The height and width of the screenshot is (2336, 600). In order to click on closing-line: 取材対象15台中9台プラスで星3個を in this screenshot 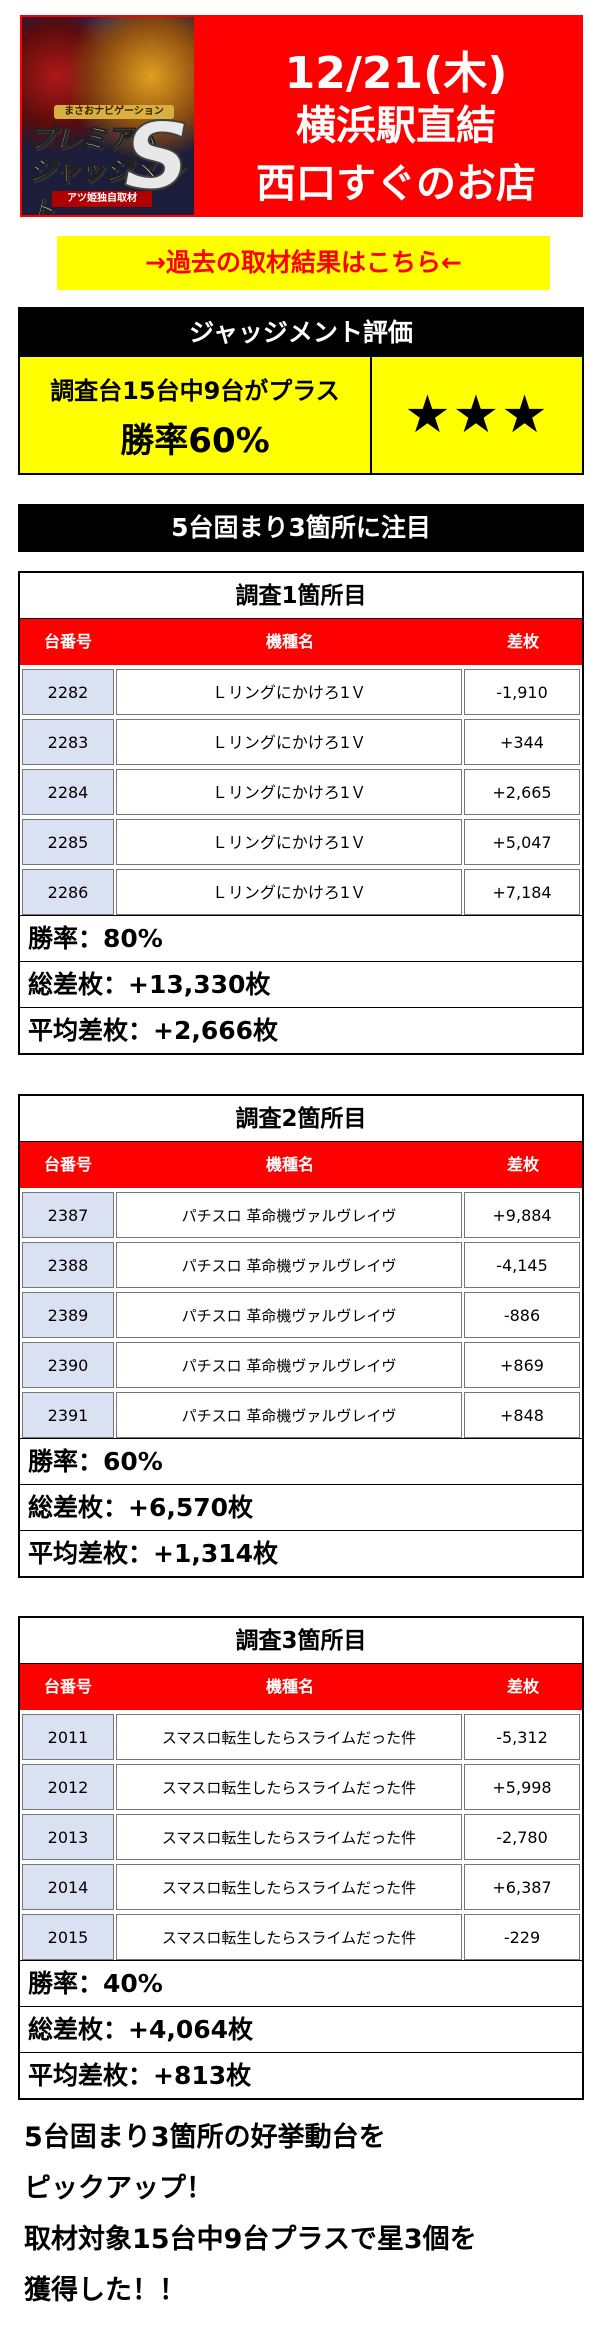, I will do `click(250, 2239)`.